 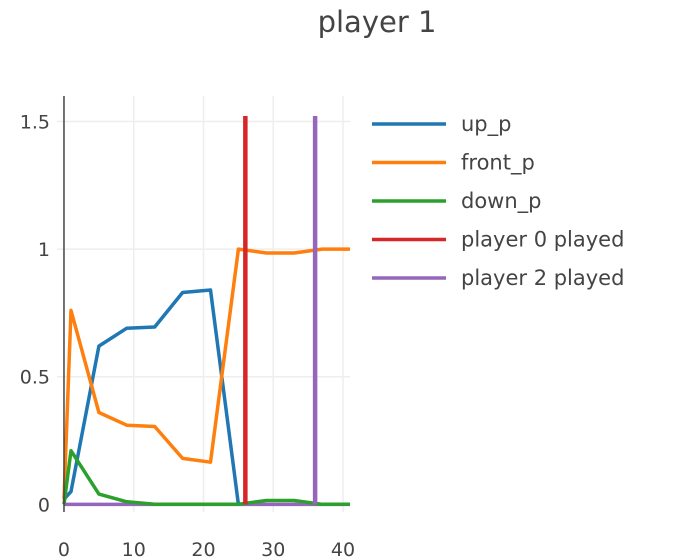 What do you see at coordinates (203, 549) in the screenshot?
I see `x-tick-label: 20` at bounding box center [203, 549].